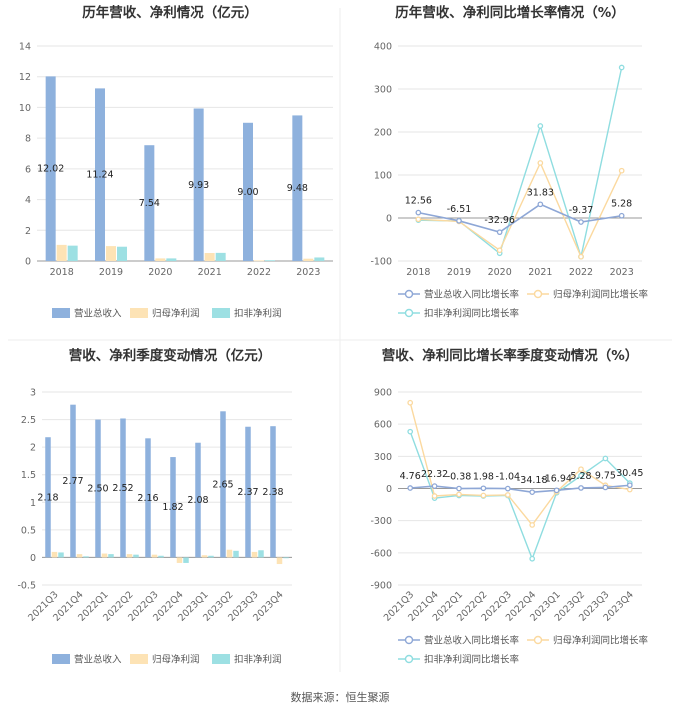 This screenshot has width=680, height=712. Describe the element at coordinates (459, 477) in the screenshot. I see `quarter-line-data-label: -0.38` at that location.